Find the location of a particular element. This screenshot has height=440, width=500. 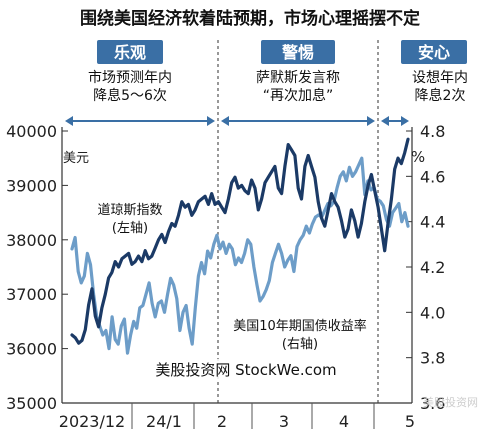

watermark-text: 美股投资网 StockWe.com is located at coordinates (245, 370).